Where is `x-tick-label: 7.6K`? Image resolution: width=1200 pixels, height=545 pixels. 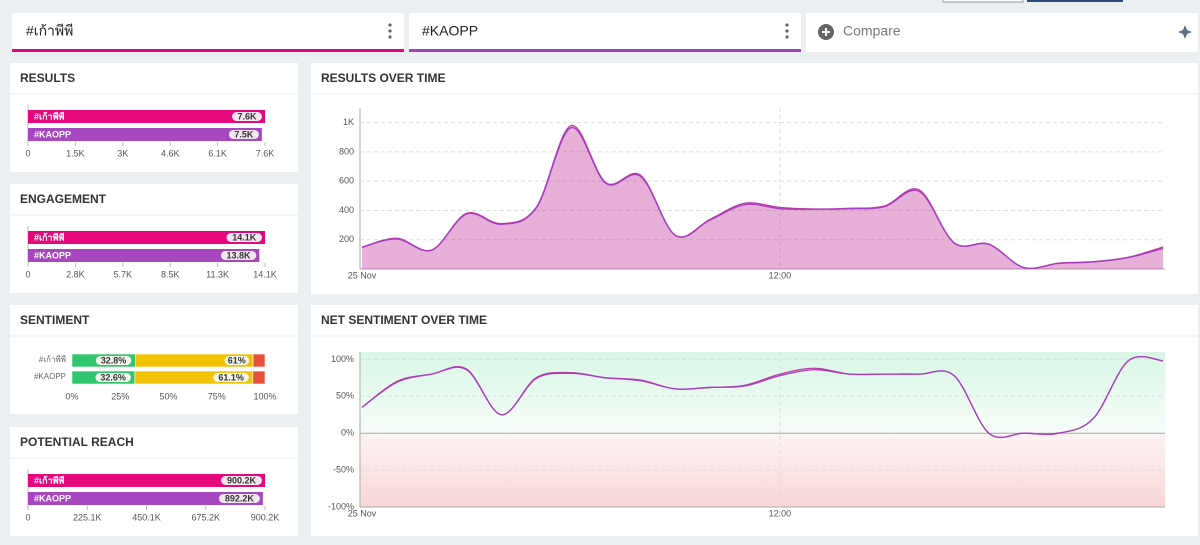
x-tick-label: 7.6K is located at coordinates (265, 153).